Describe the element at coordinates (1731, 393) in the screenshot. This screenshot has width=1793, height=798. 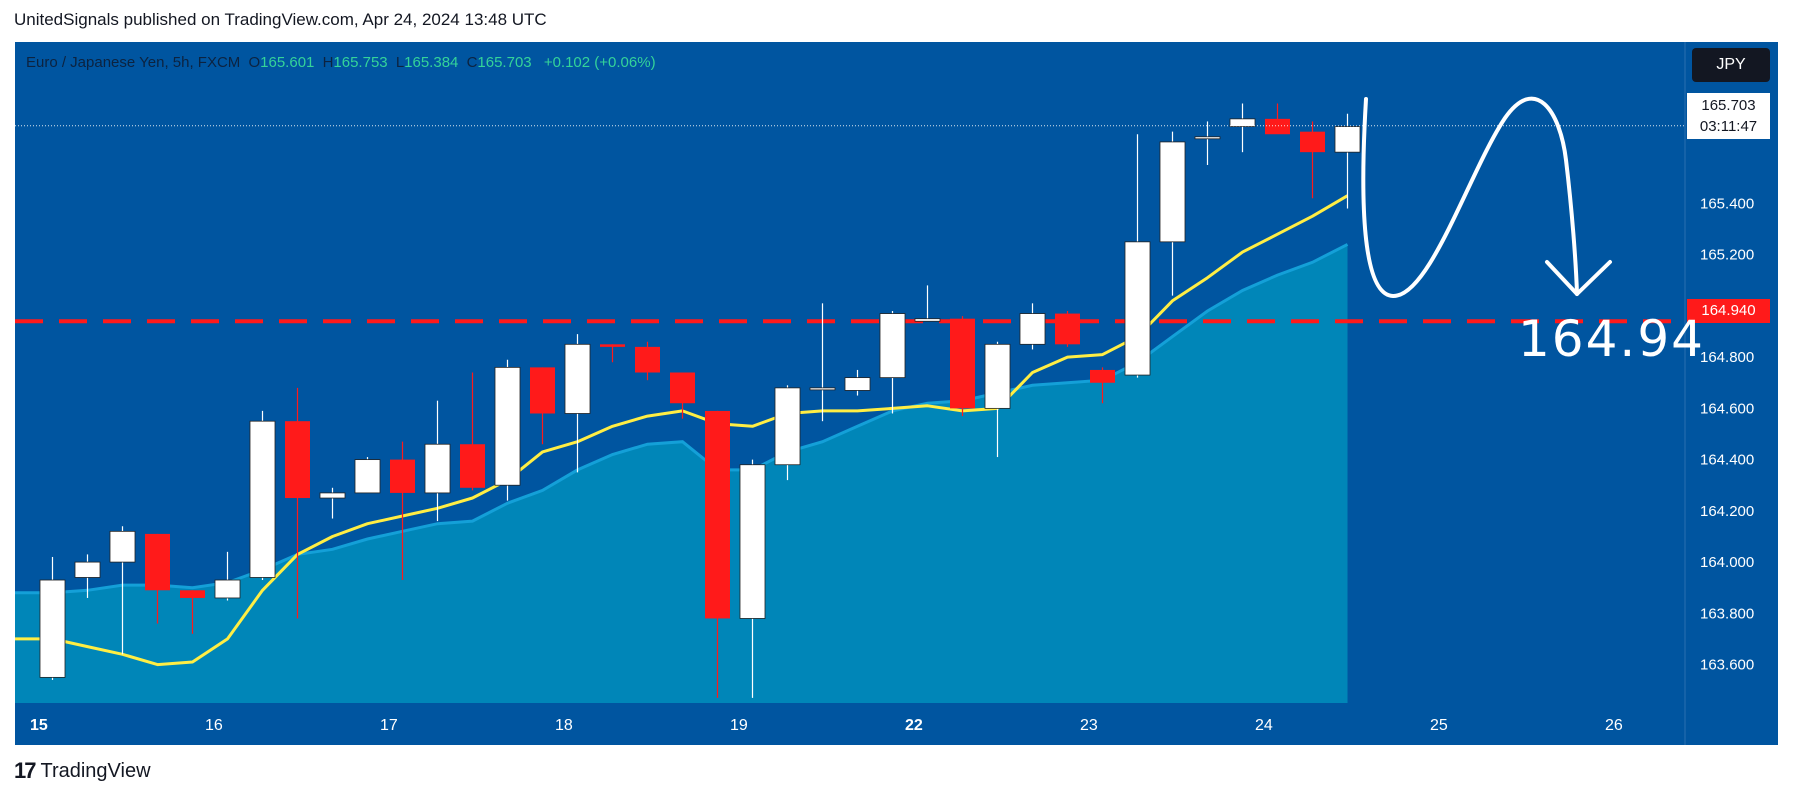
I see `price-axis-background` at that location.